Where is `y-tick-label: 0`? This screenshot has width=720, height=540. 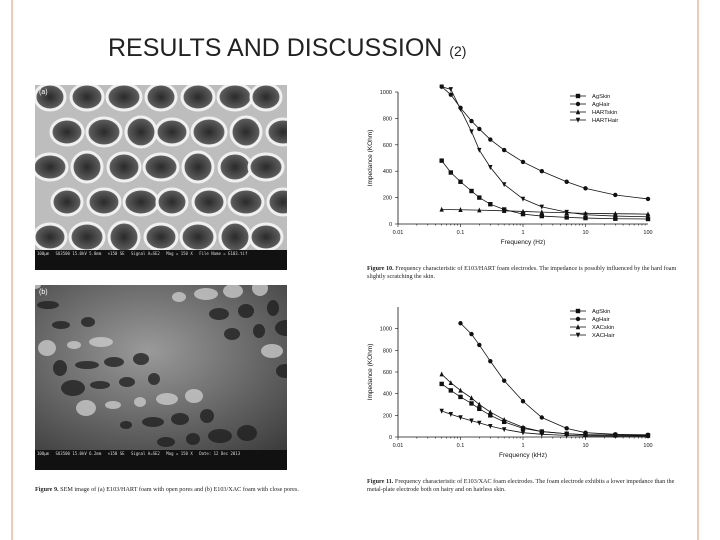 y-tick-label: 0 is located at coordinates (390, 225).